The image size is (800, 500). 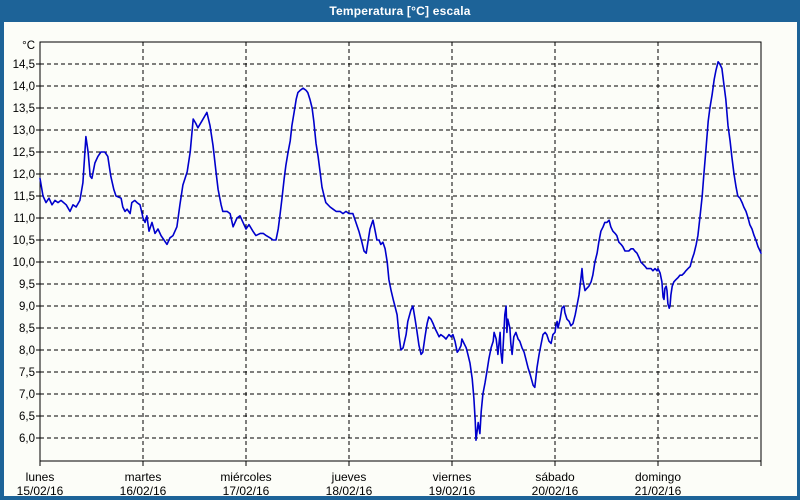 I want to click on y-tick-label: 8,5, so click(x=27, y=329).